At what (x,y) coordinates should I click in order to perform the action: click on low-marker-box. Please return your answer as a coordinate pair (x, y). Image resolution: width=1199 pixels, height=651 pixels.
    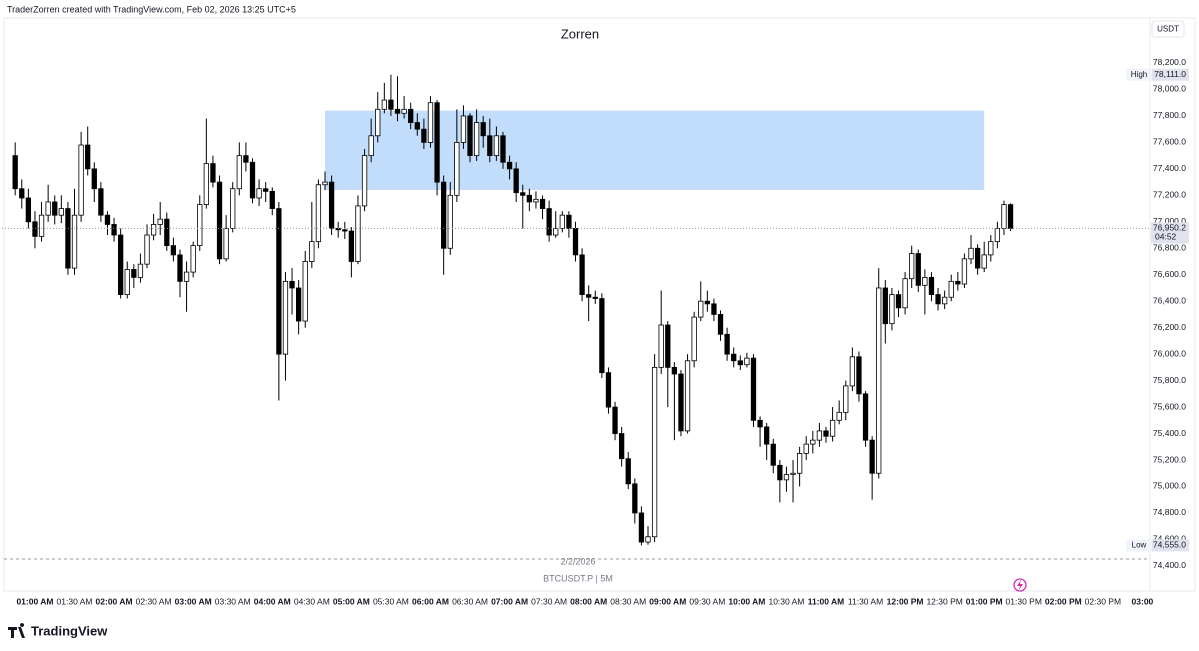
    Looking at the image, I should click on (1170, 545).